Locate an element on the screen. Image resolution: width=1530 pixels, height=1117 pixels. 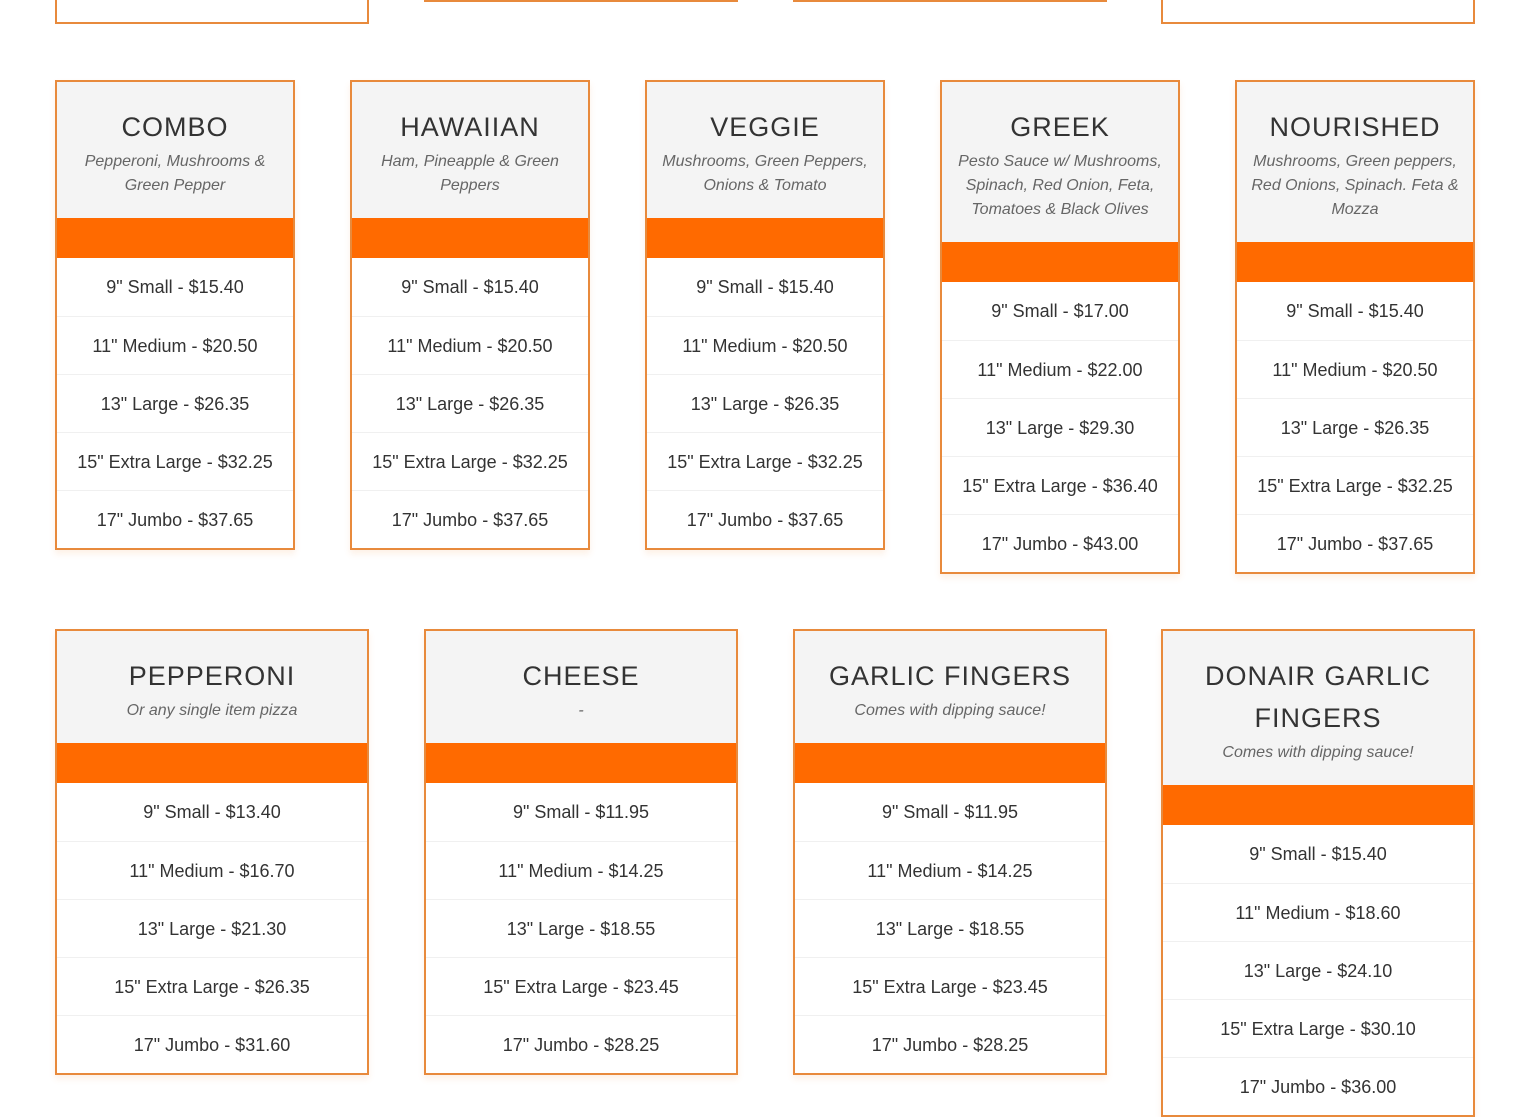
price-item: 13" Large - $24.10 is located at coordinates (1318, 970).